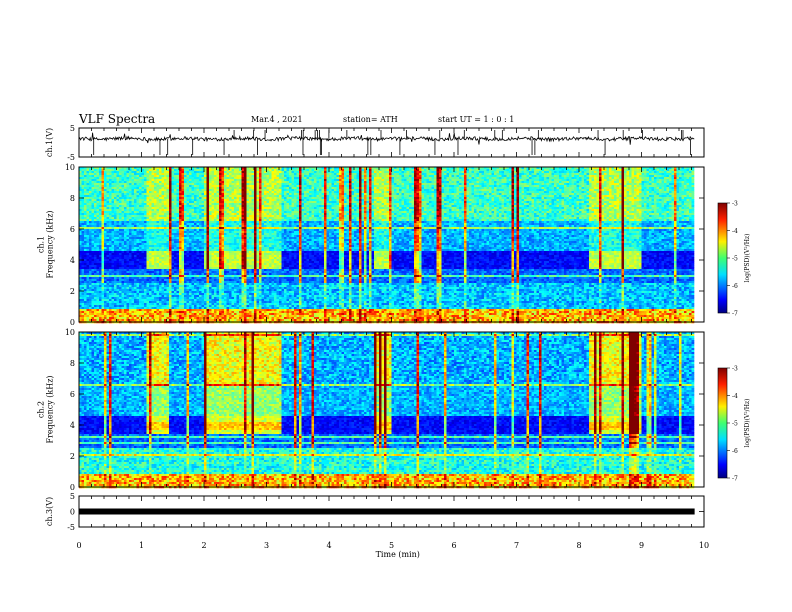 The image size is (792, 612). Describe the element at coordinates (49, 511) in the screenshot. I see `ch3-voltage-ylabel: ch.3(V)` at that location.